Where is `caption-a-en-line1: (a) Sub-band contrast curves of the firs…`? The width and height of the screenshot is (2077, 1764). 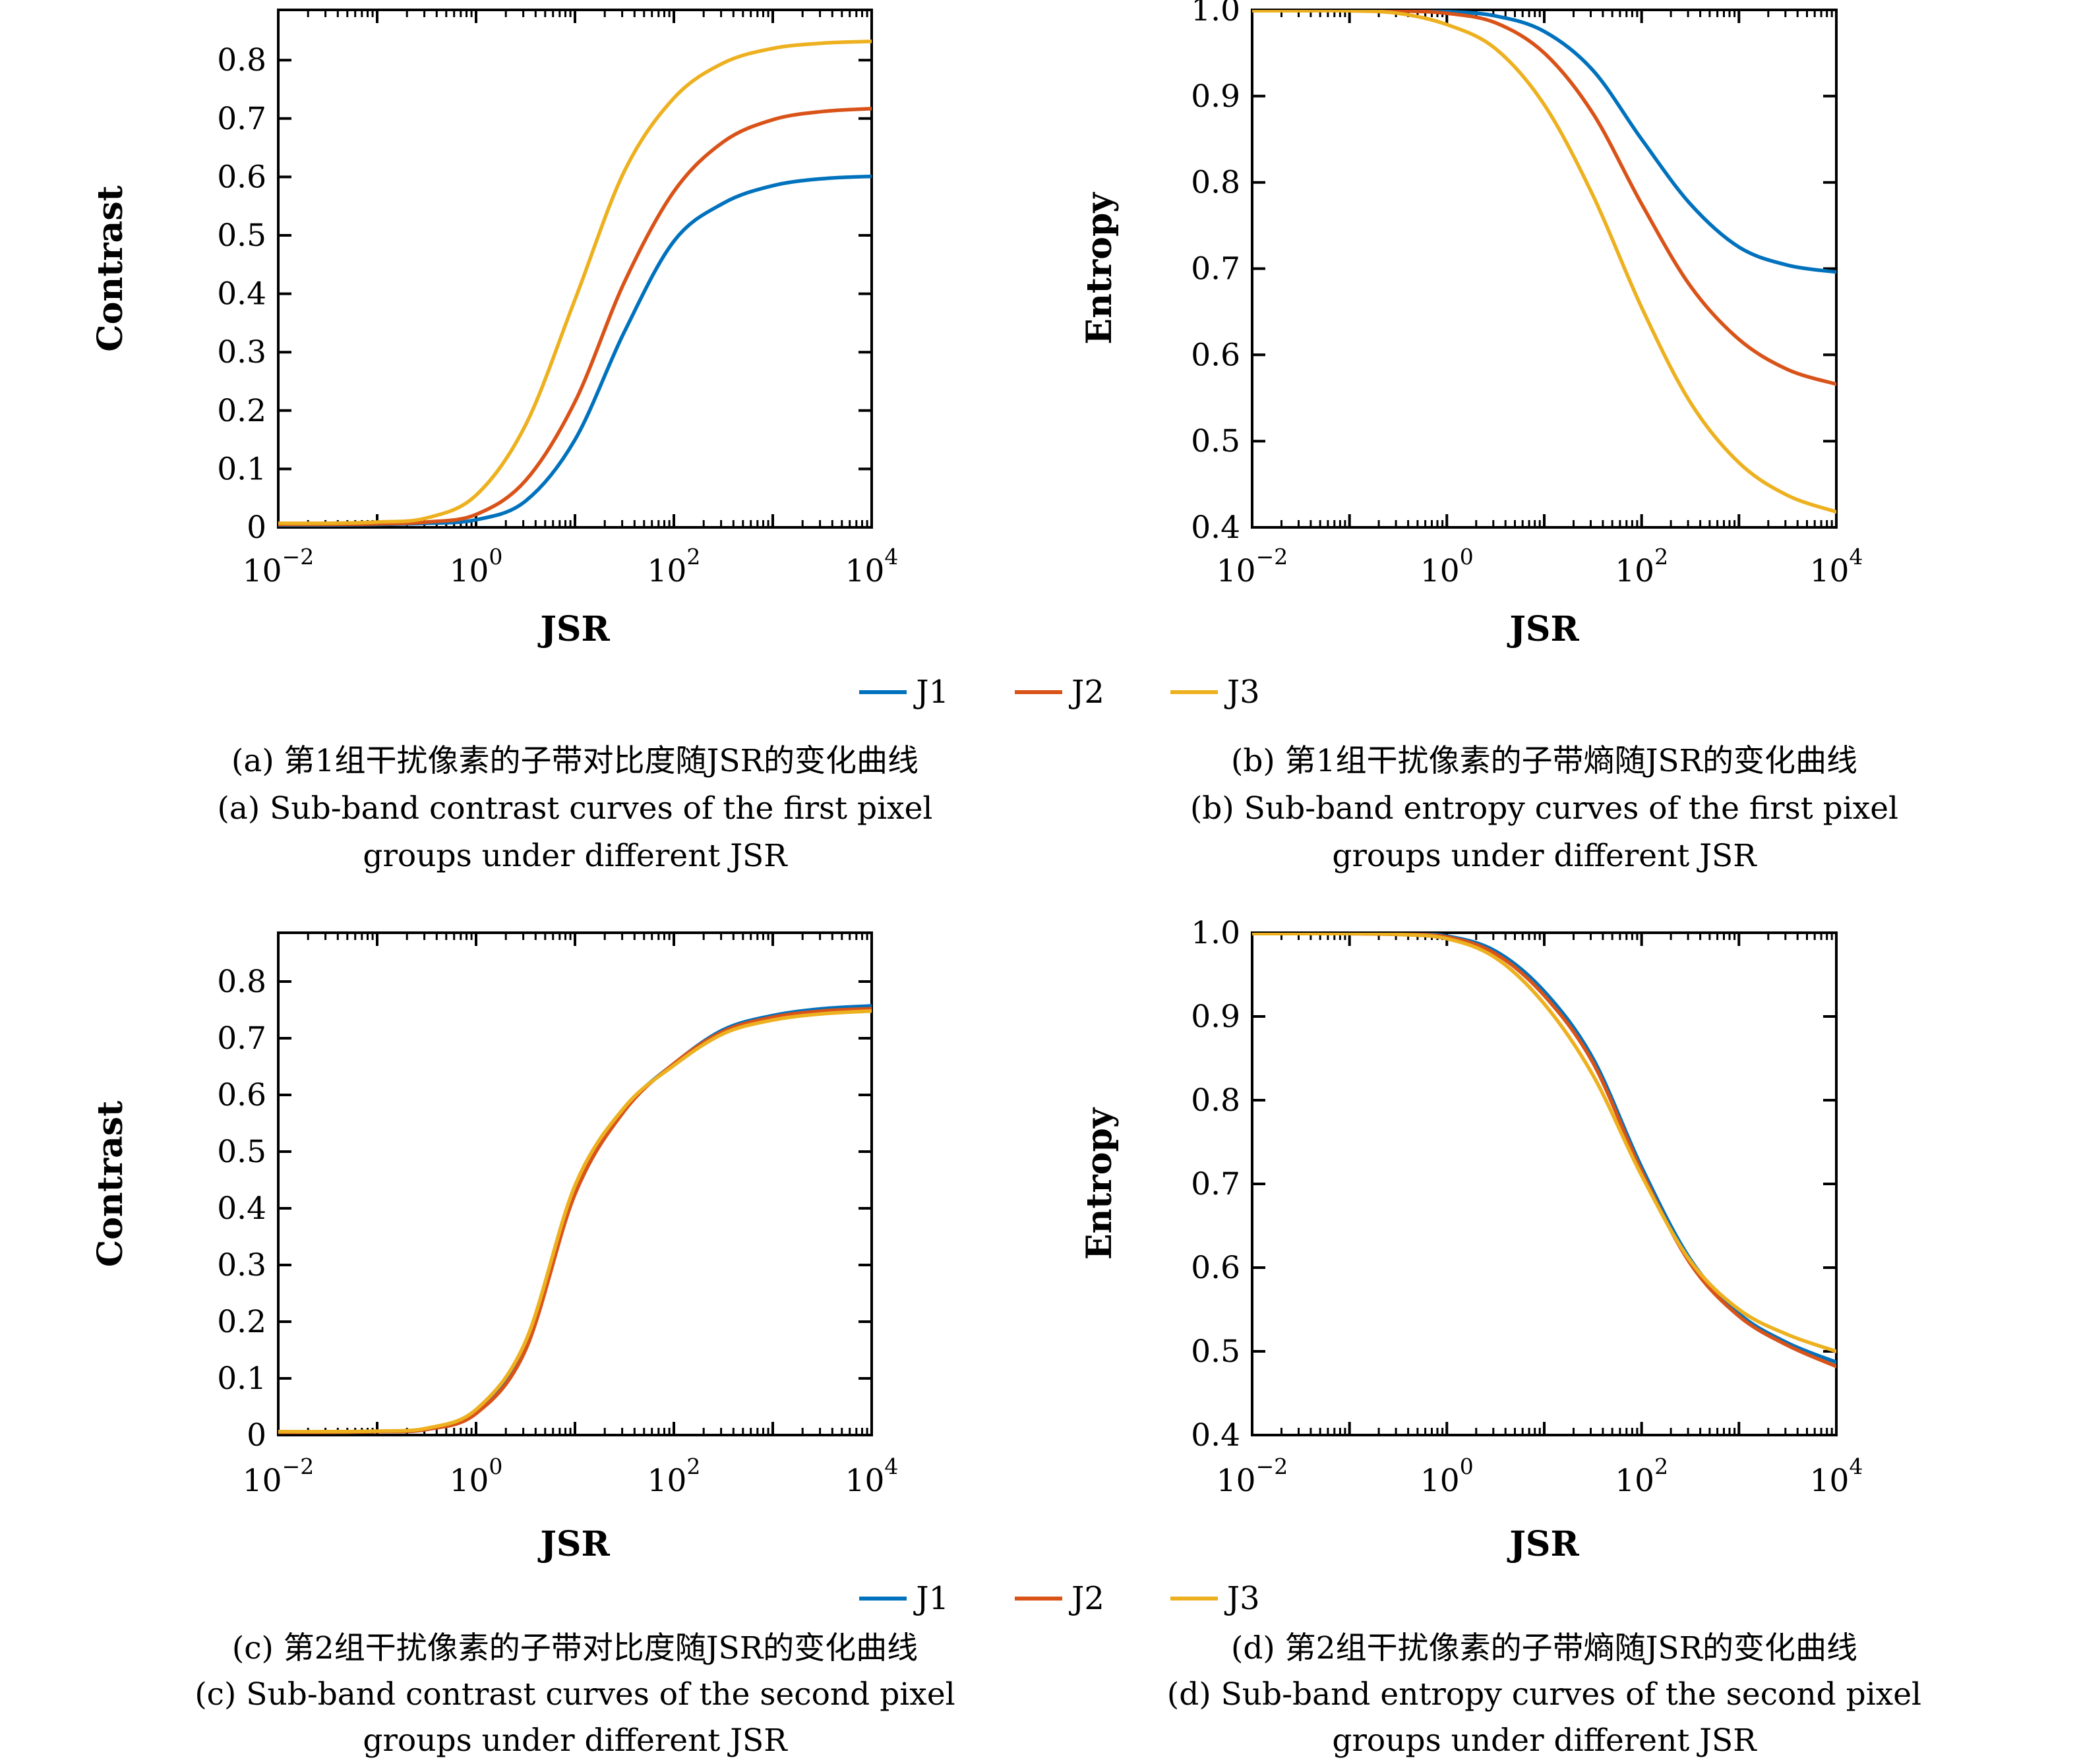 caption-a-en-line1: (a) Sub-band contrast curves of the firs… is located at coordinates (575, 808).